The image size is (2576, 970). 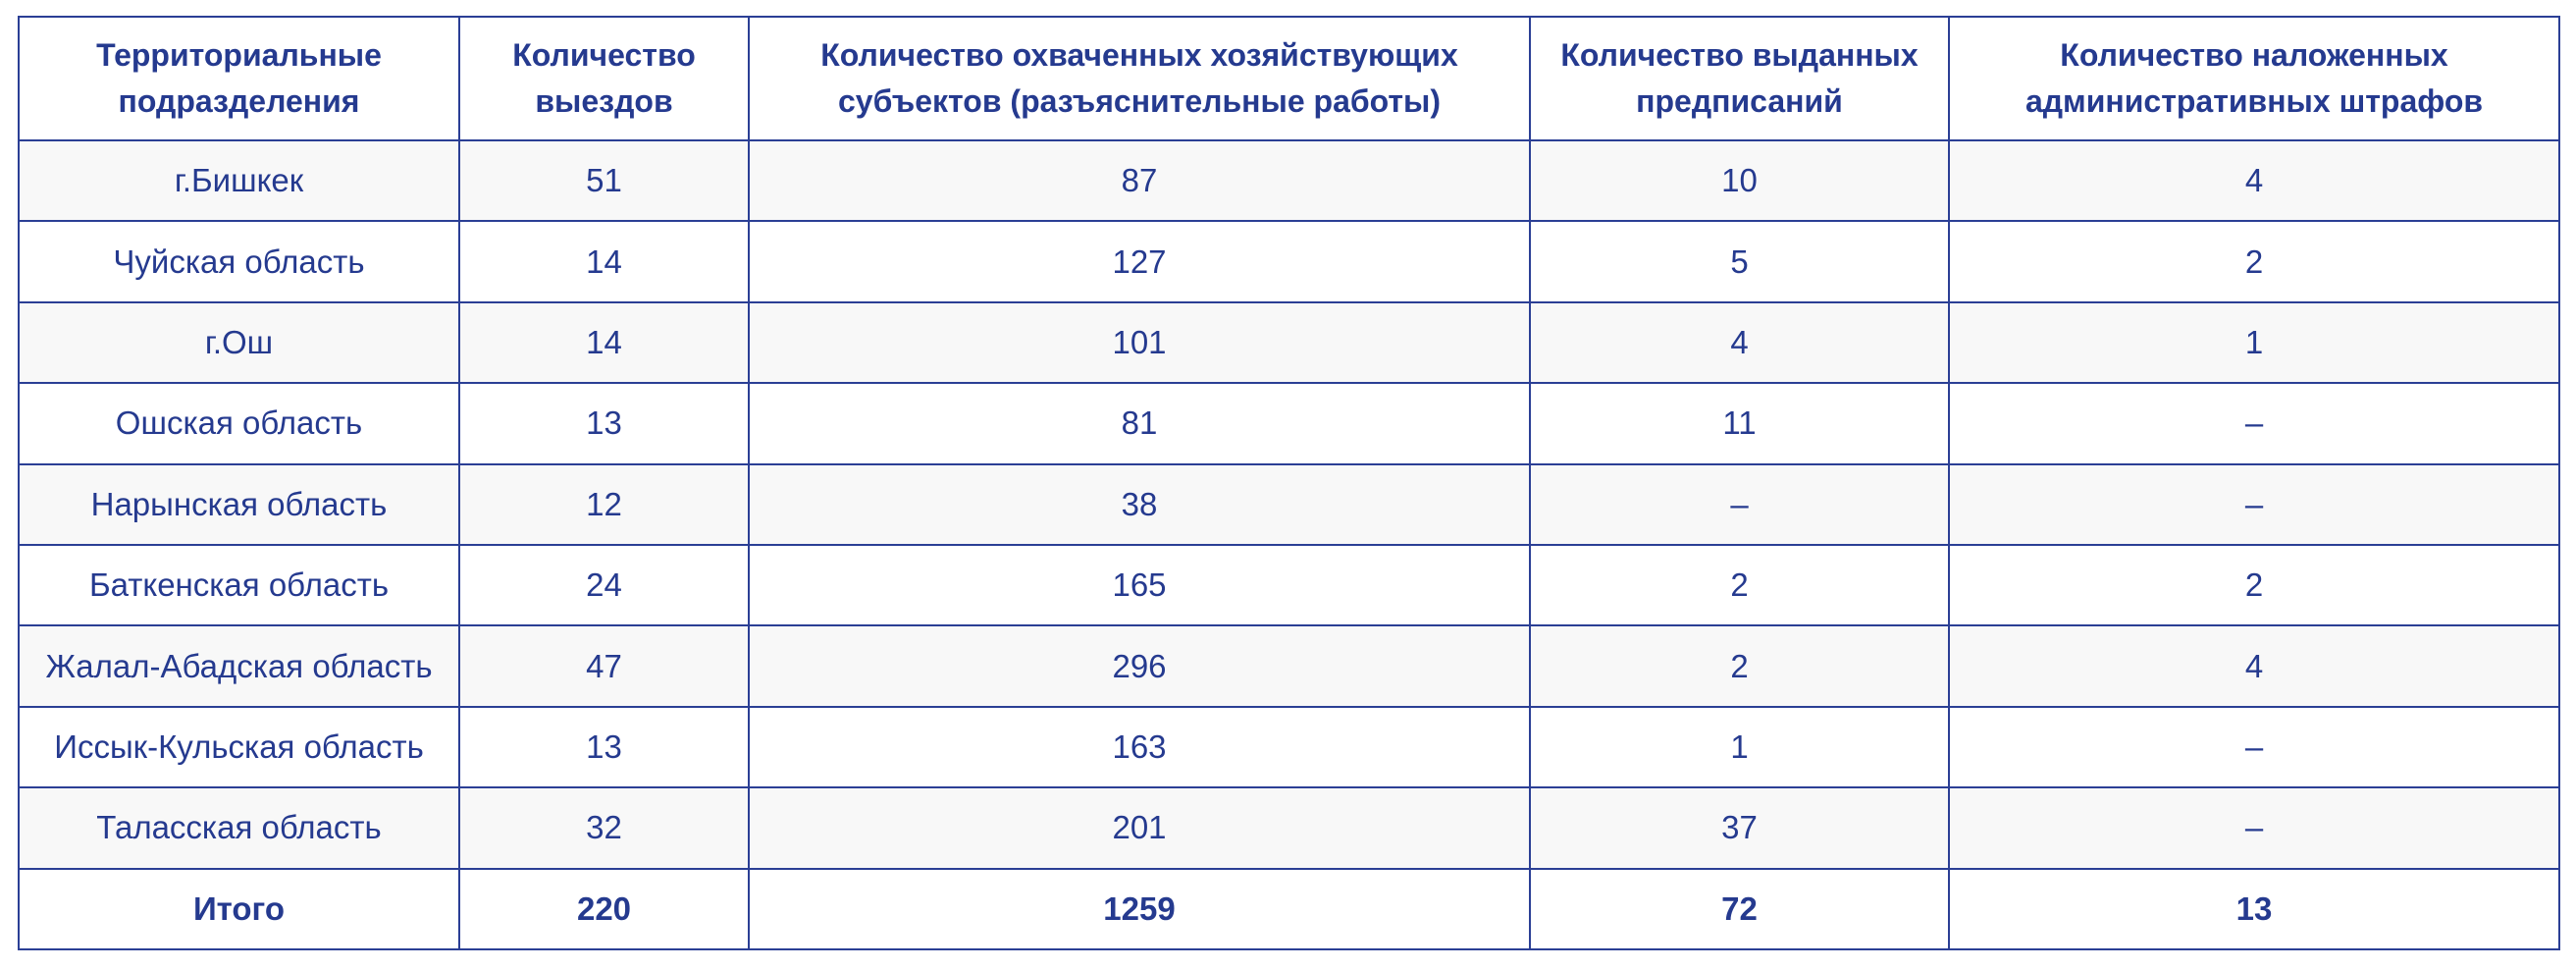 I want to click on cell-region: Чуйская область, so click(x=239, y=261).